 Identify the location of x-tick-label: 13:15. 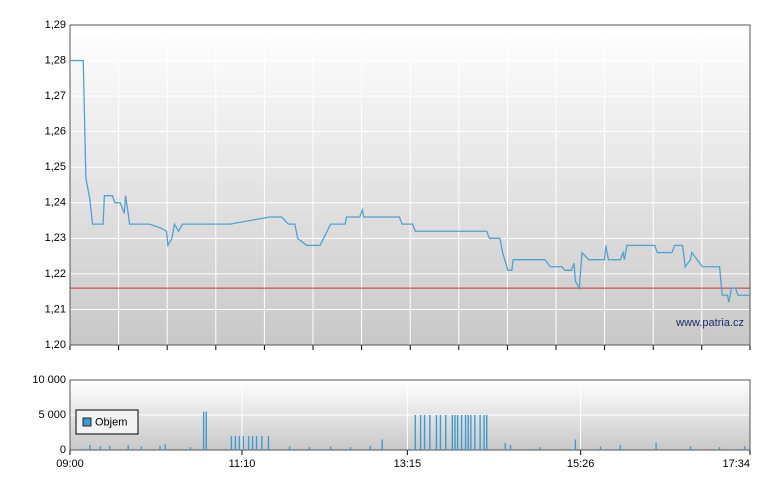
(408, 464).